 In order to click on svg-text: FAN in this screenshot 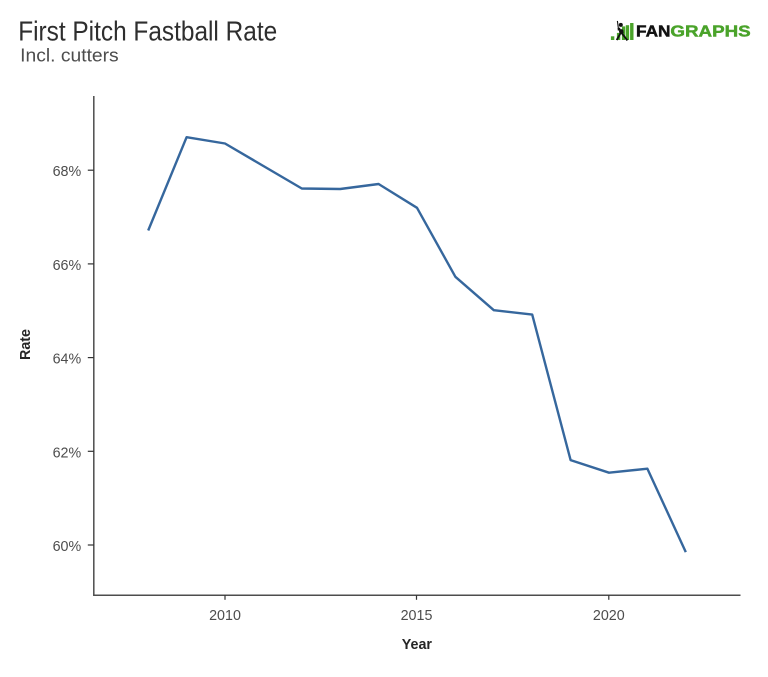, I will do `click(653, 32)`.